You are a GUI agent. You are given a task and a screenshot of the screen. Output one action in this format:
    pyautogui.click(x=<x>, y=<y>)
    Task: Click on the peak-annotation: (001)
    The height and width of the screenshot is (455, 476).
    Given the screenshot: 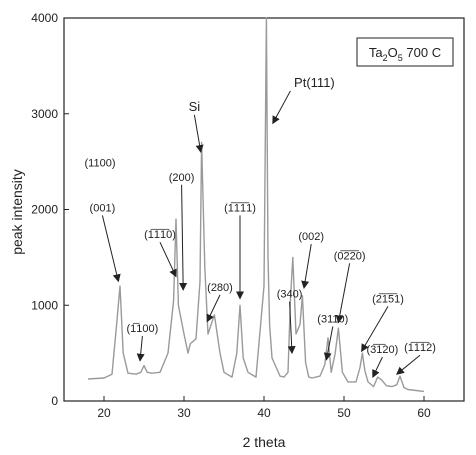 What is the action you would take?
    pyautogui.click(x=105, y=242)
    